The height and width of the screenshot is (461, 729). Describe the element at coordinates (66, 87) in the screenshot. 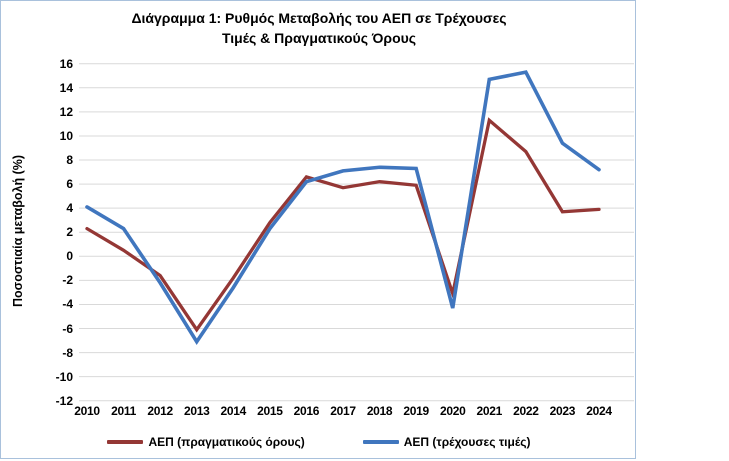

I see `y-tick-label: 14` at that location.